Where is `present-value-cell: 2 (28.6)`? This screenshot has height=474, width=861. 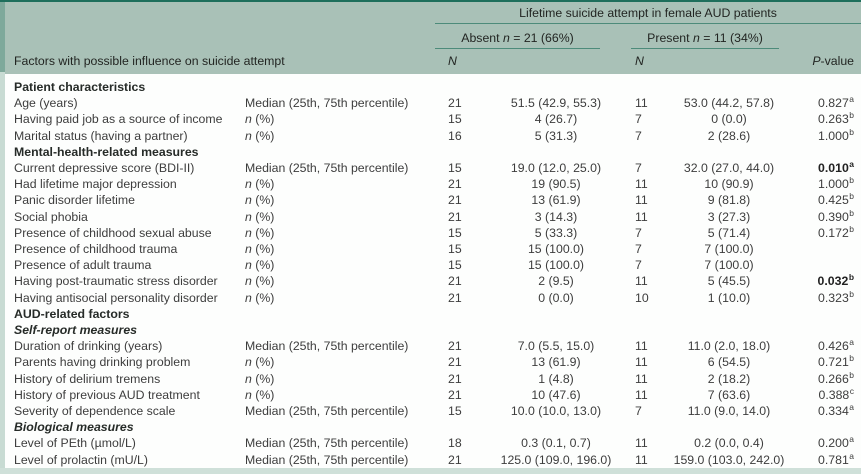
present-value-cell: 2 (28.6) is located at coordinates (729, 135).